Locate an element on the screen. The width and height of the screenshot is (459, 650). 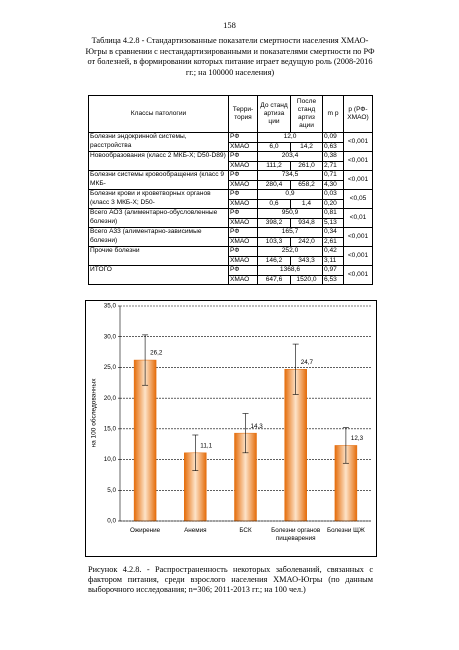
value: 0,9 is located at coordinates (290, 194).